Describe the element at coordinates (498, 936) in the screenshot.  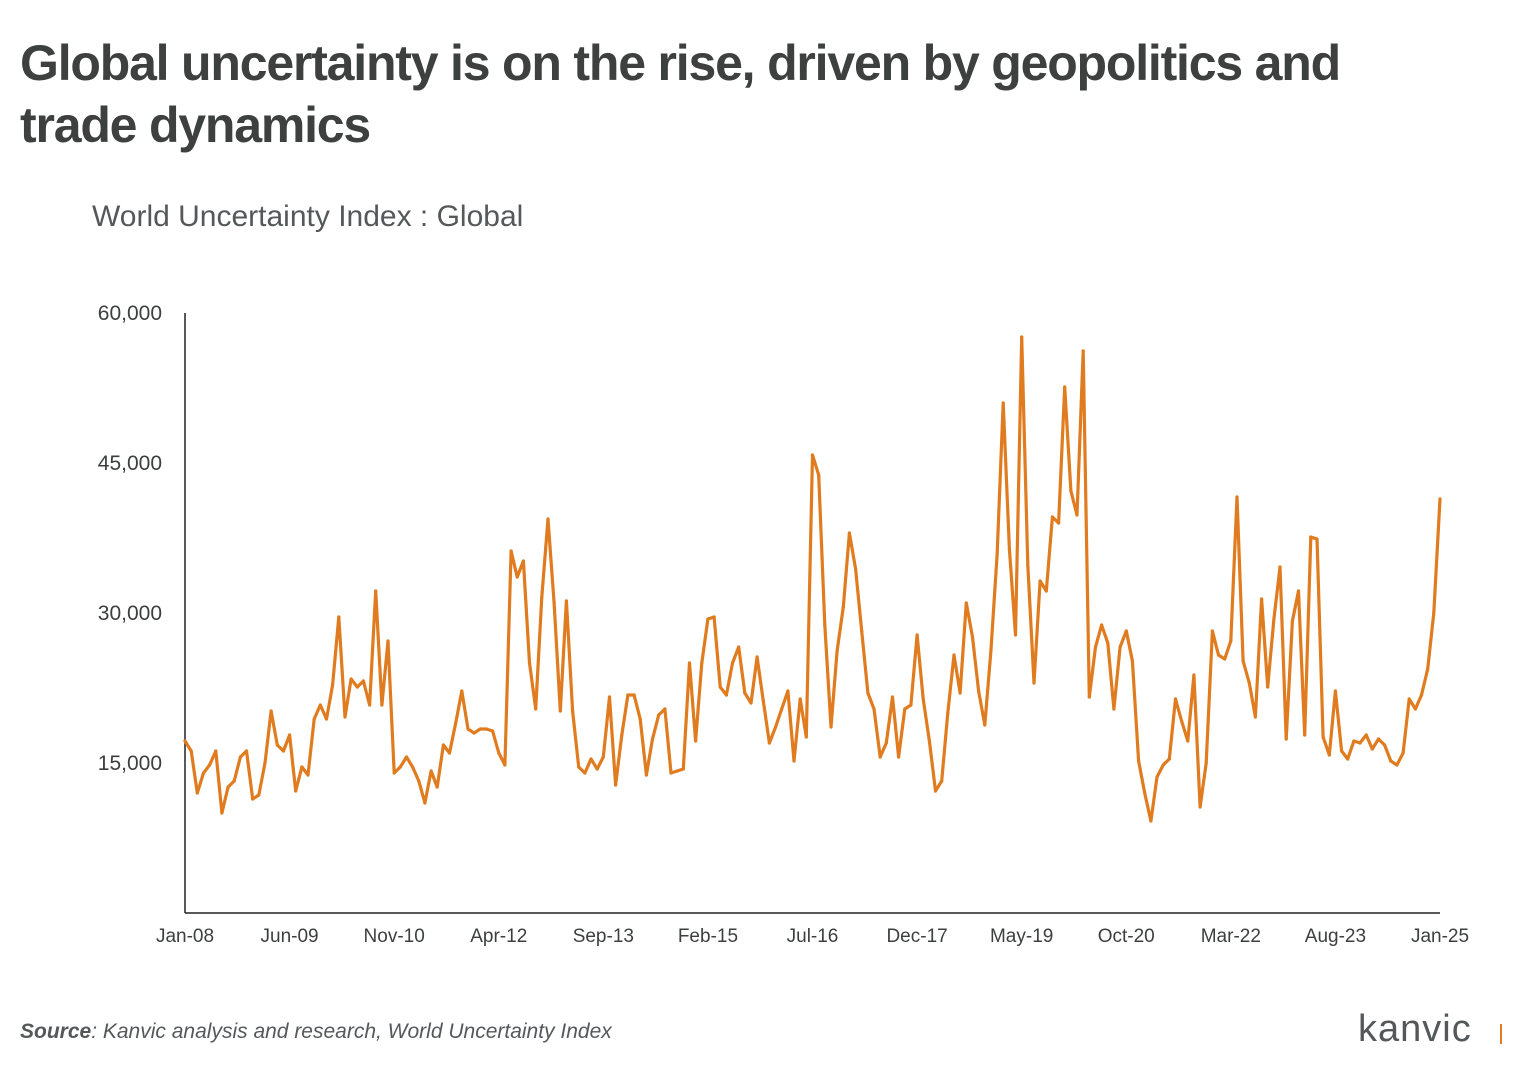
I see `x-tick-label: Apr-12` at that location.